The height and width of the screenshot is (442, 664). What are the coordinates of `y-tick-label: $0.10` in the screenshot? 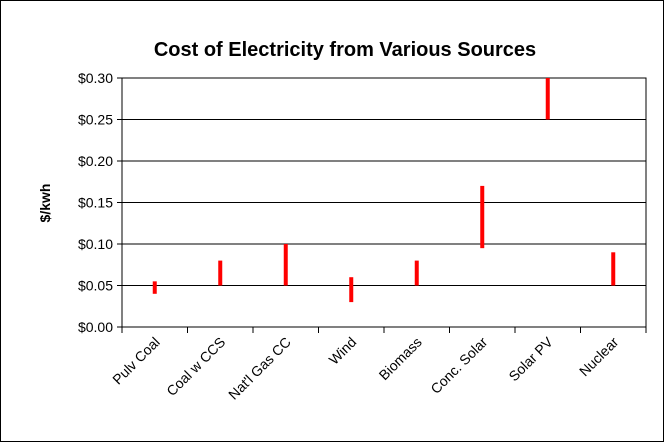 It's located at (95, 244).